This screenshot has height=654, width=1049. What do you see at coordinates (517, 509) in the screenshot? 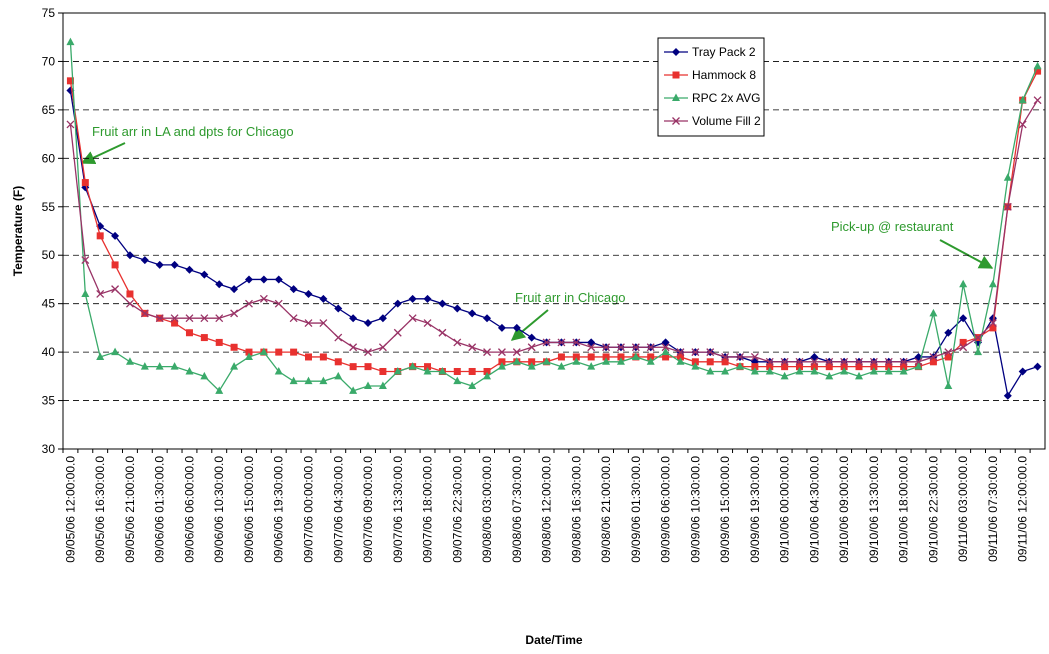
I see `x-tick-label: 09/08/06 07:30:00.0` at bounding box center [517, 509].